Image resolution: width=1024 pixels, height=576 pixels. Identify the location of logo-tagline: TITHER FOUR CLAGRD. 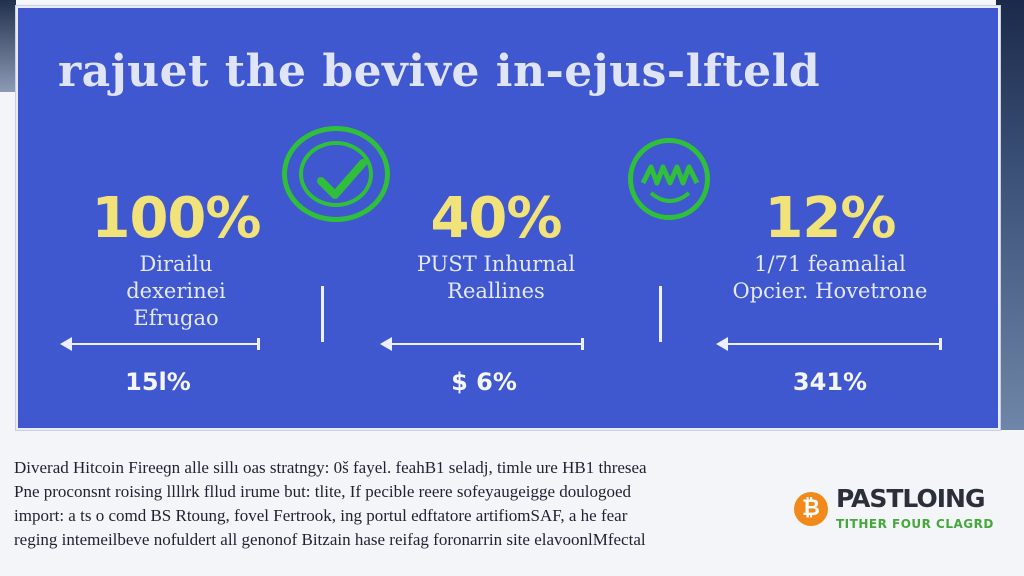
(915, 524).